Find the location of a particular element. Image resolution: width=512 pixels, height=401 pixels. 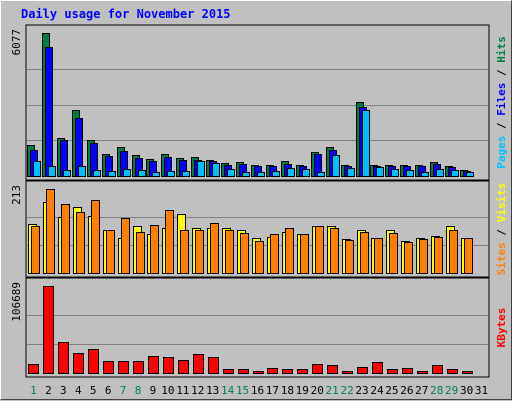

x-tick-label: 22 is located at coordinates (346, 390).